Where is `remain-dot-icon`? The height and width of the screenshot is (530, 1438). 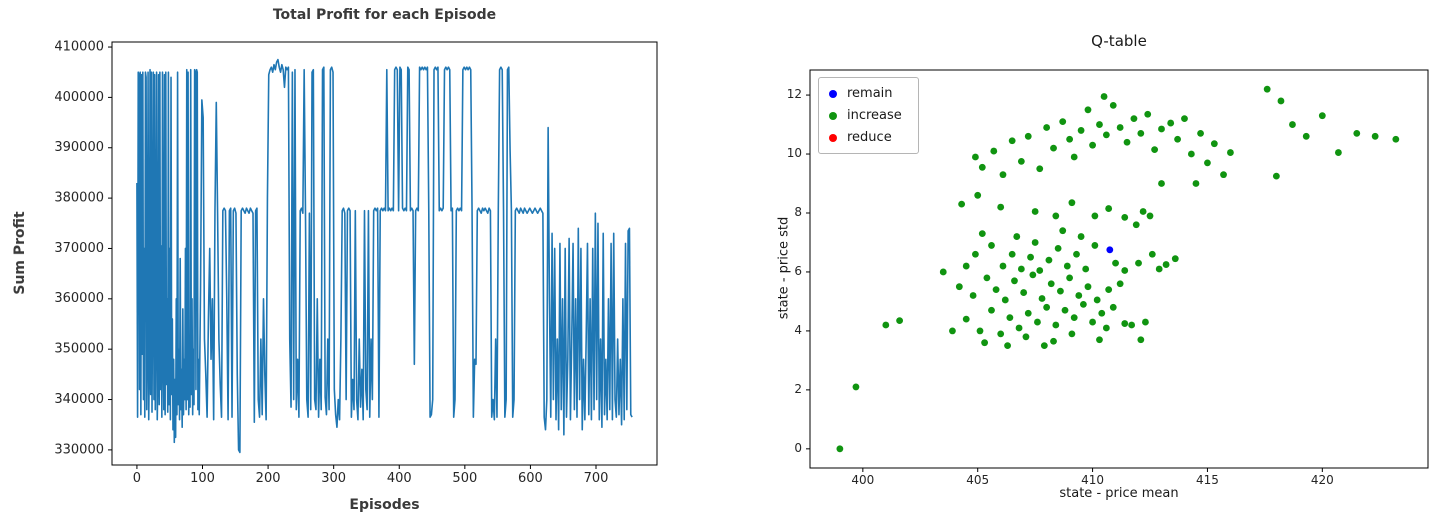 remain-dot-icon is located at coordinates (833, 93).